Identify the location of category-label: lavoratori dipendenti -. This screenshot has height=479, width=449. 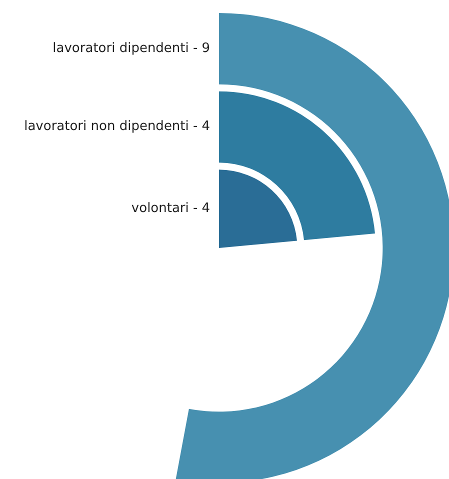
(125, 48).